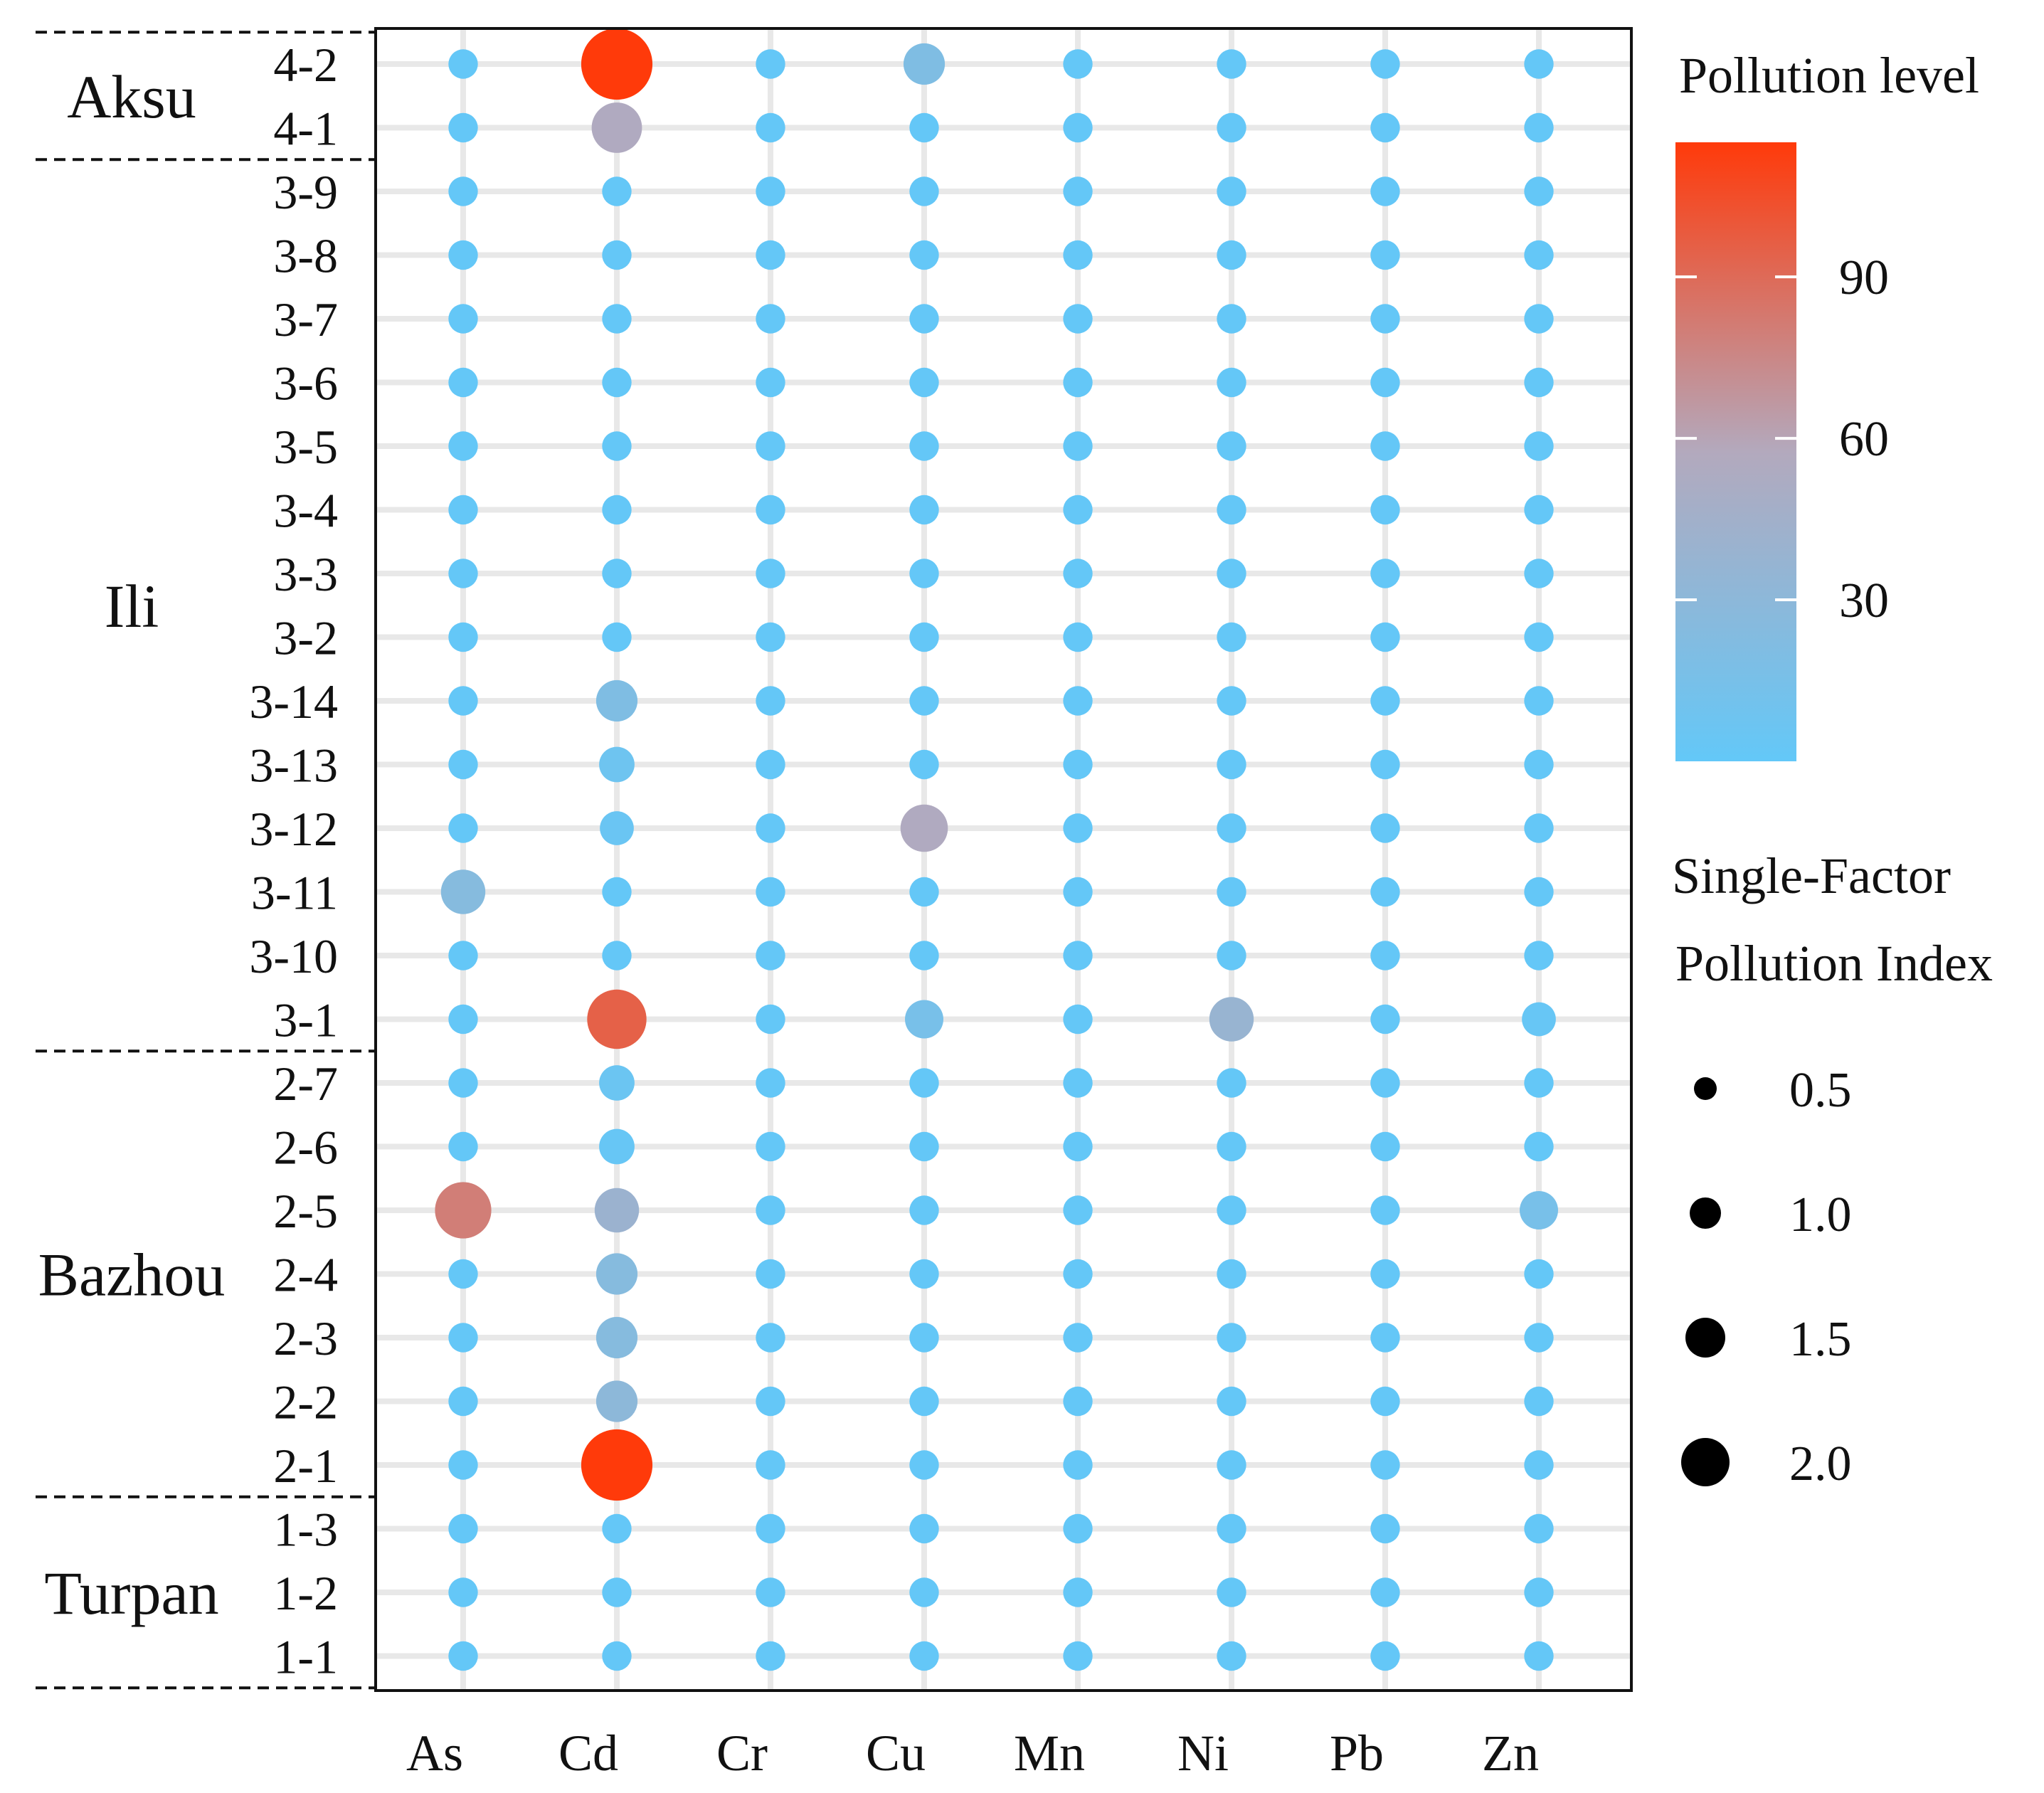  What do you see at coordinates (1705, 1338) in the screenshot?
I see `size-legend-swatch` at bounding box center [1705, 1338].